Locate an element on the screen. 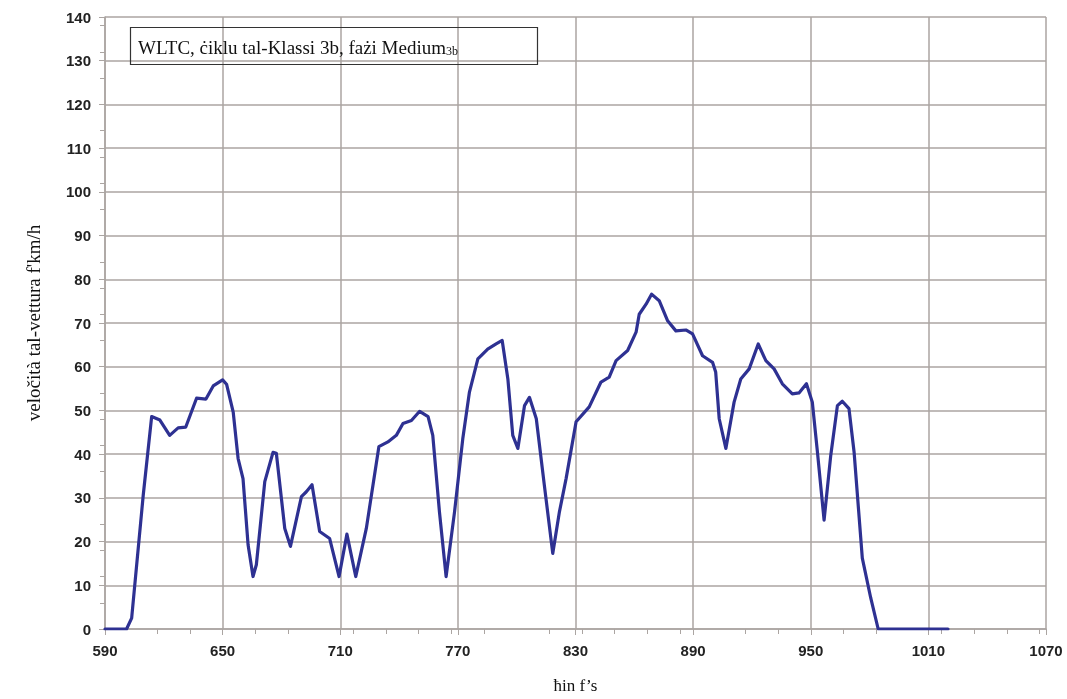 This screenshot has height=699, width=1067. y-tick-label: 20 is located at coordinates (82, 542).